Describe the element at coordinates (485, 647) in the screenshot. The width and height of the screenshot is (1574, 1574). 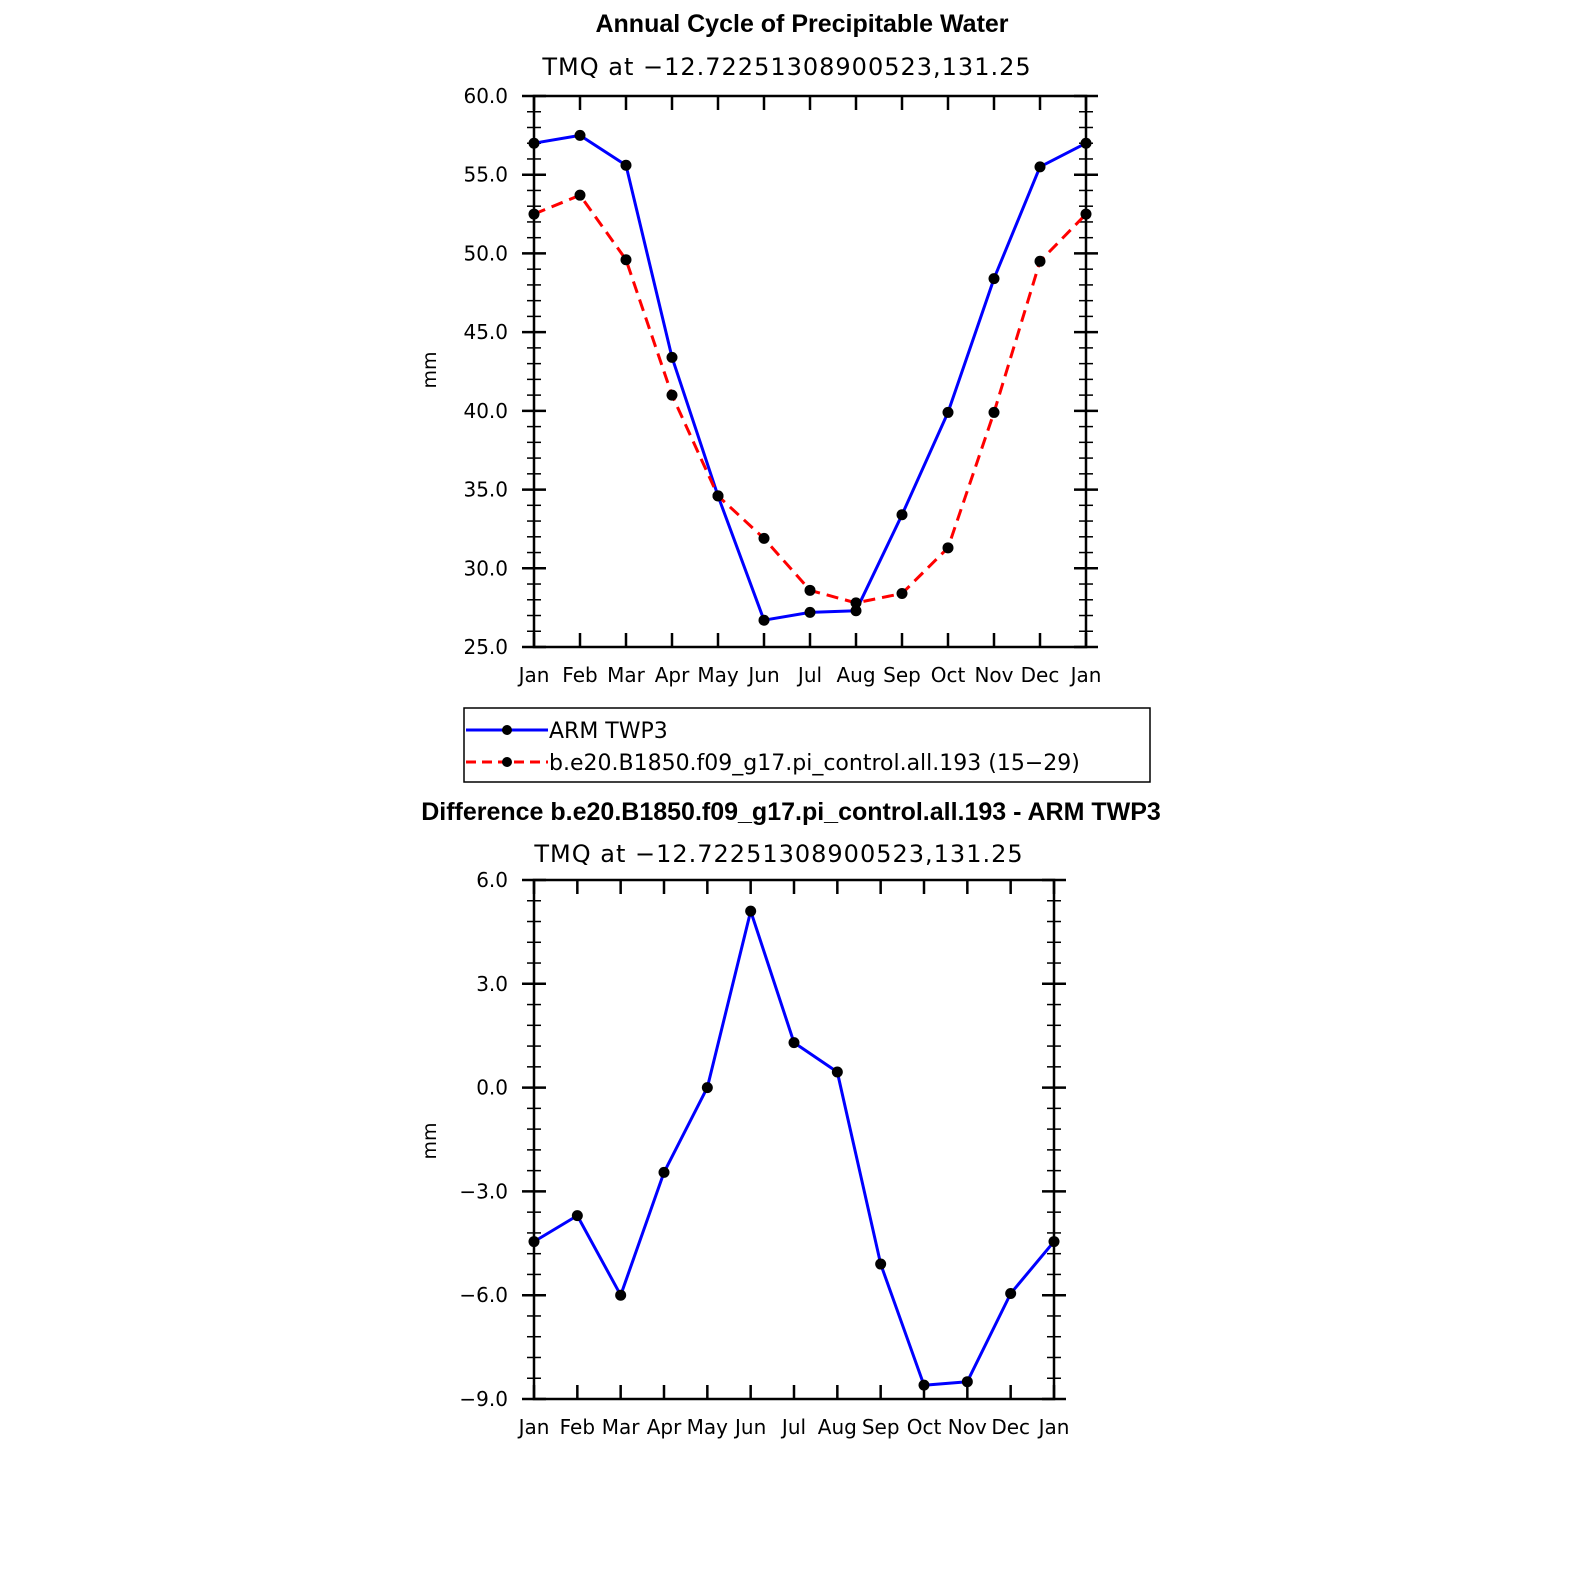
I see `y-tick-label: 25.0` at that location.